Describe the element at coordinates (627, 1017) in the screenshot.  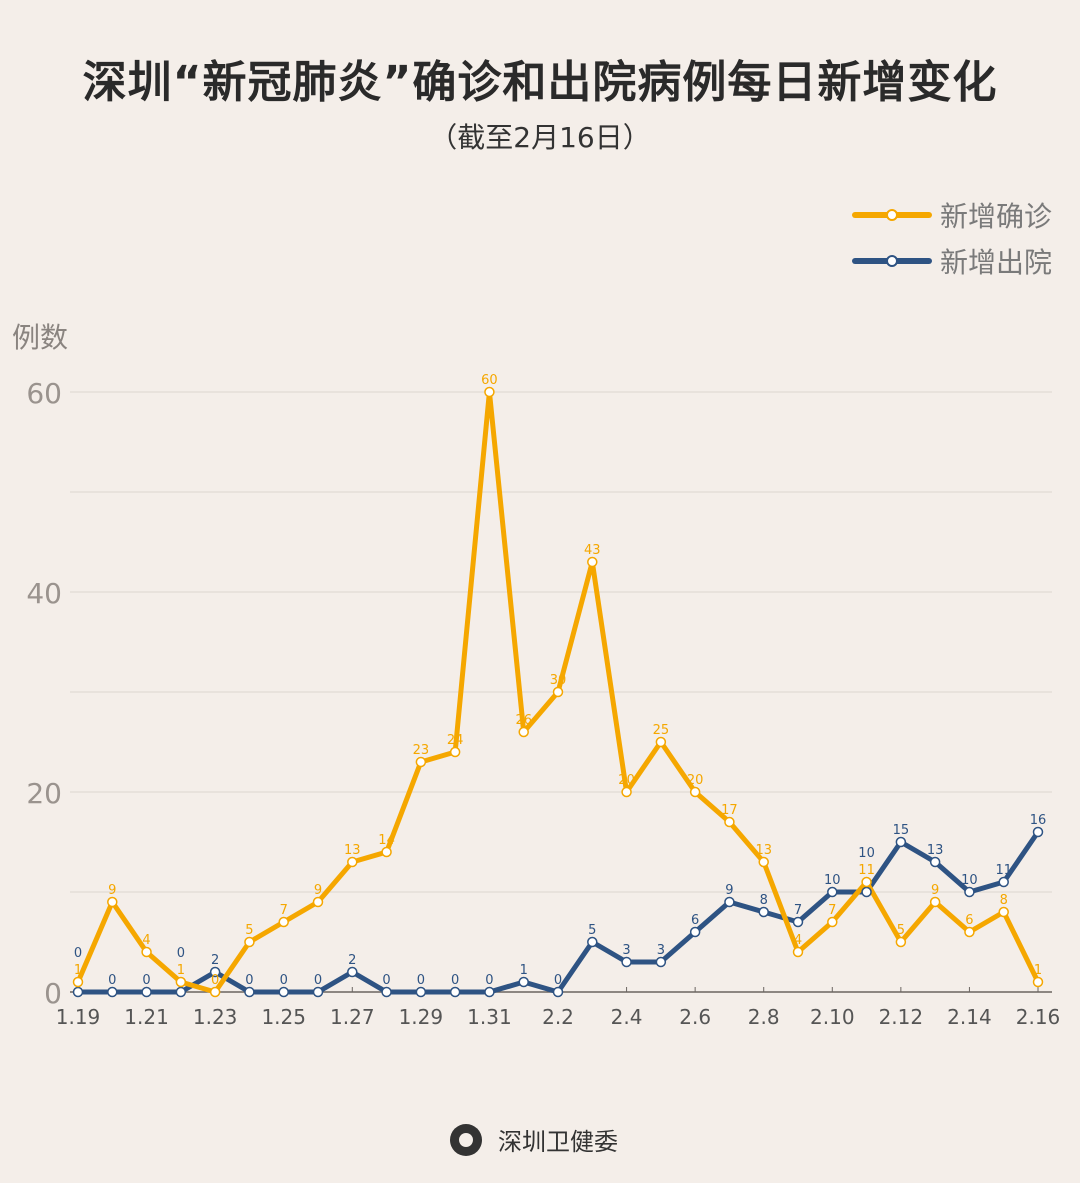
I see `x-tick-label: 2.4` at that location.